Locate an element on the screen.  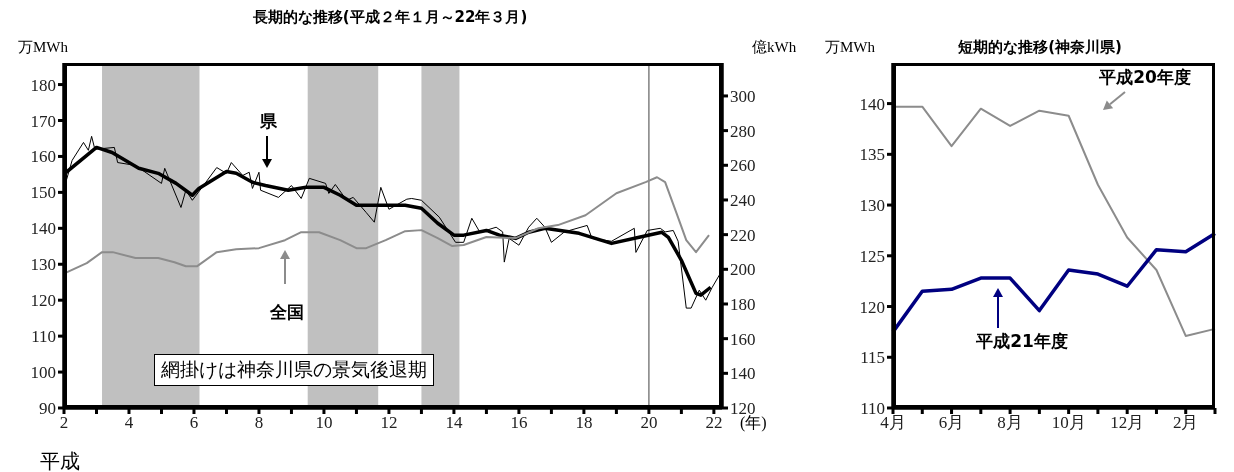
x-tick-label: 18 is located at coordinates (584, 423).